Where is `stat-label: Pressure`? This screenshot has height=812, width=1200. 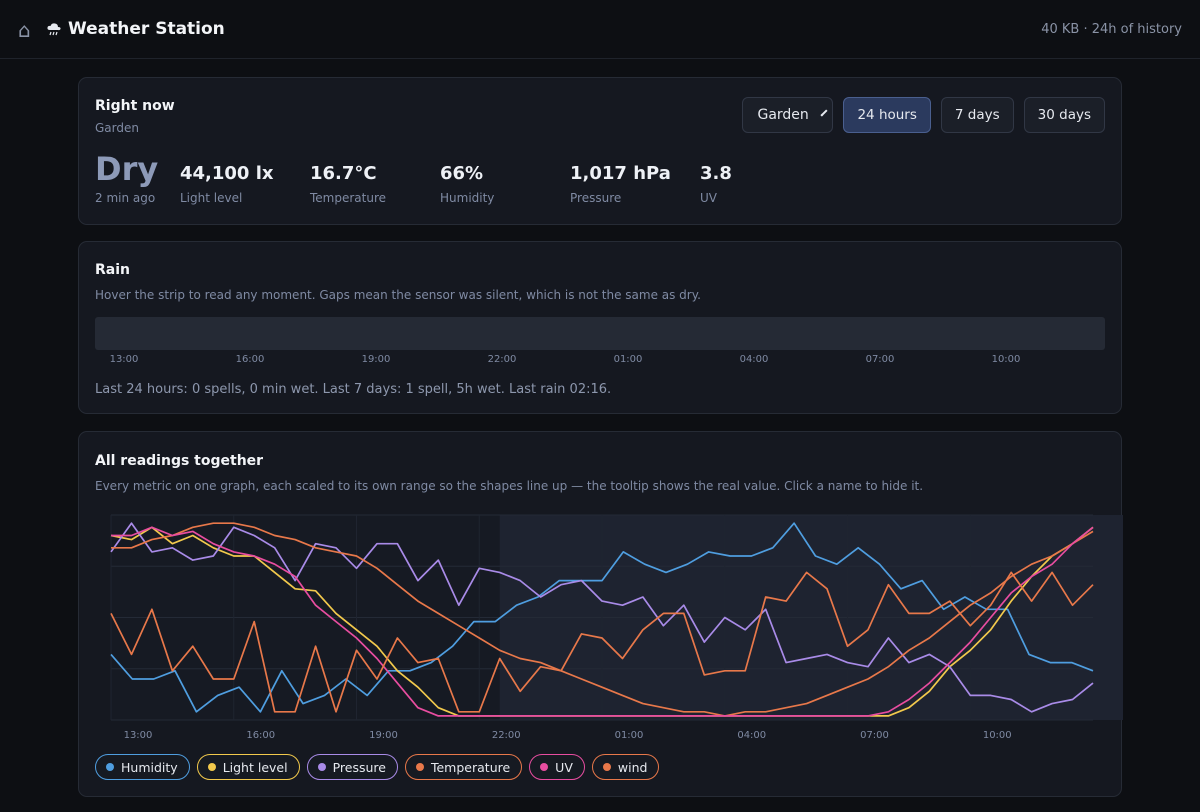 stat-label: Pressure is located at coordinates (596, 198).